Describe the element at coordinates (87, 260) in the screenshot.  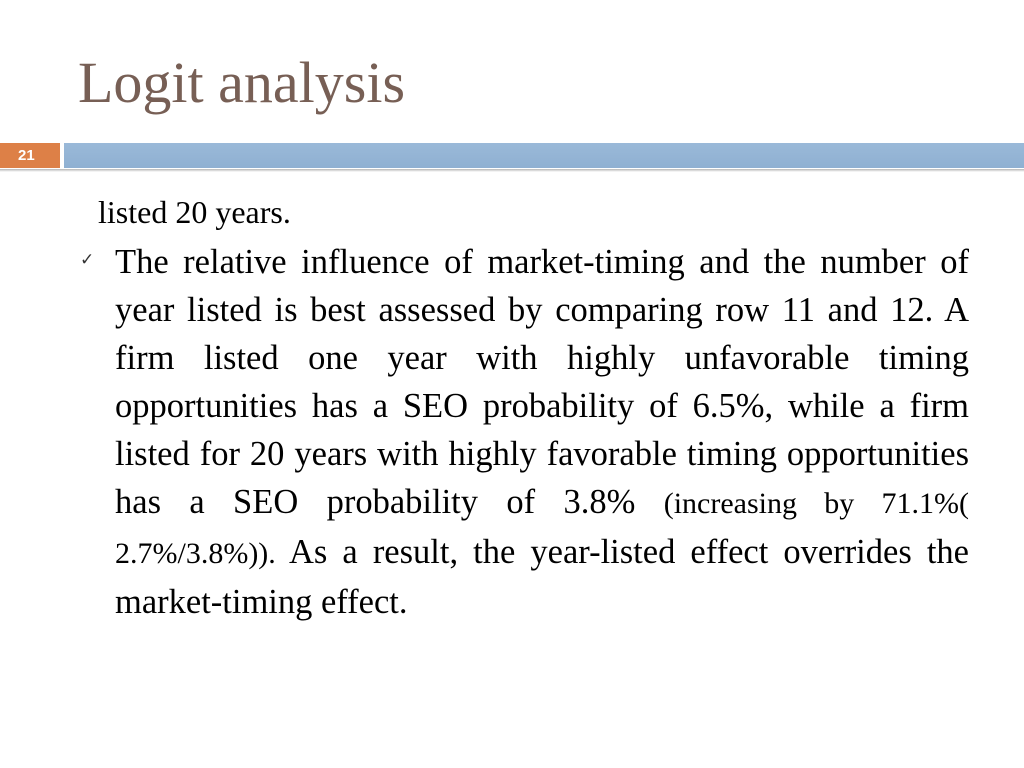
I see `checkmark-icon: ✓` at that location.